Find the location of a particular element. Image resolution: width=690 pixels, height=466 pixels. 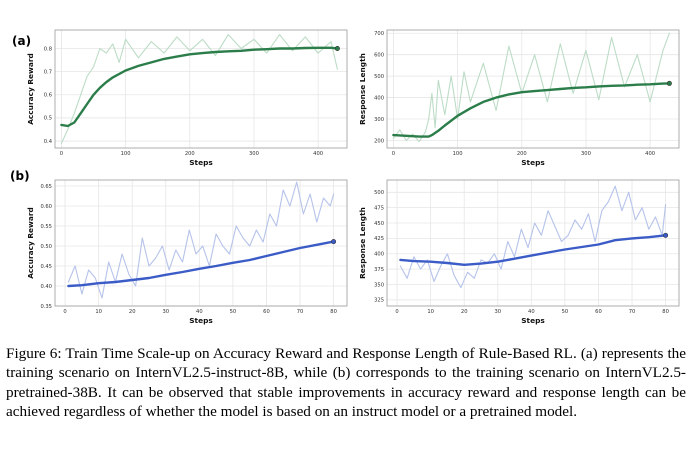

y-tick-label: 375 is located at coordinates (379, 270).